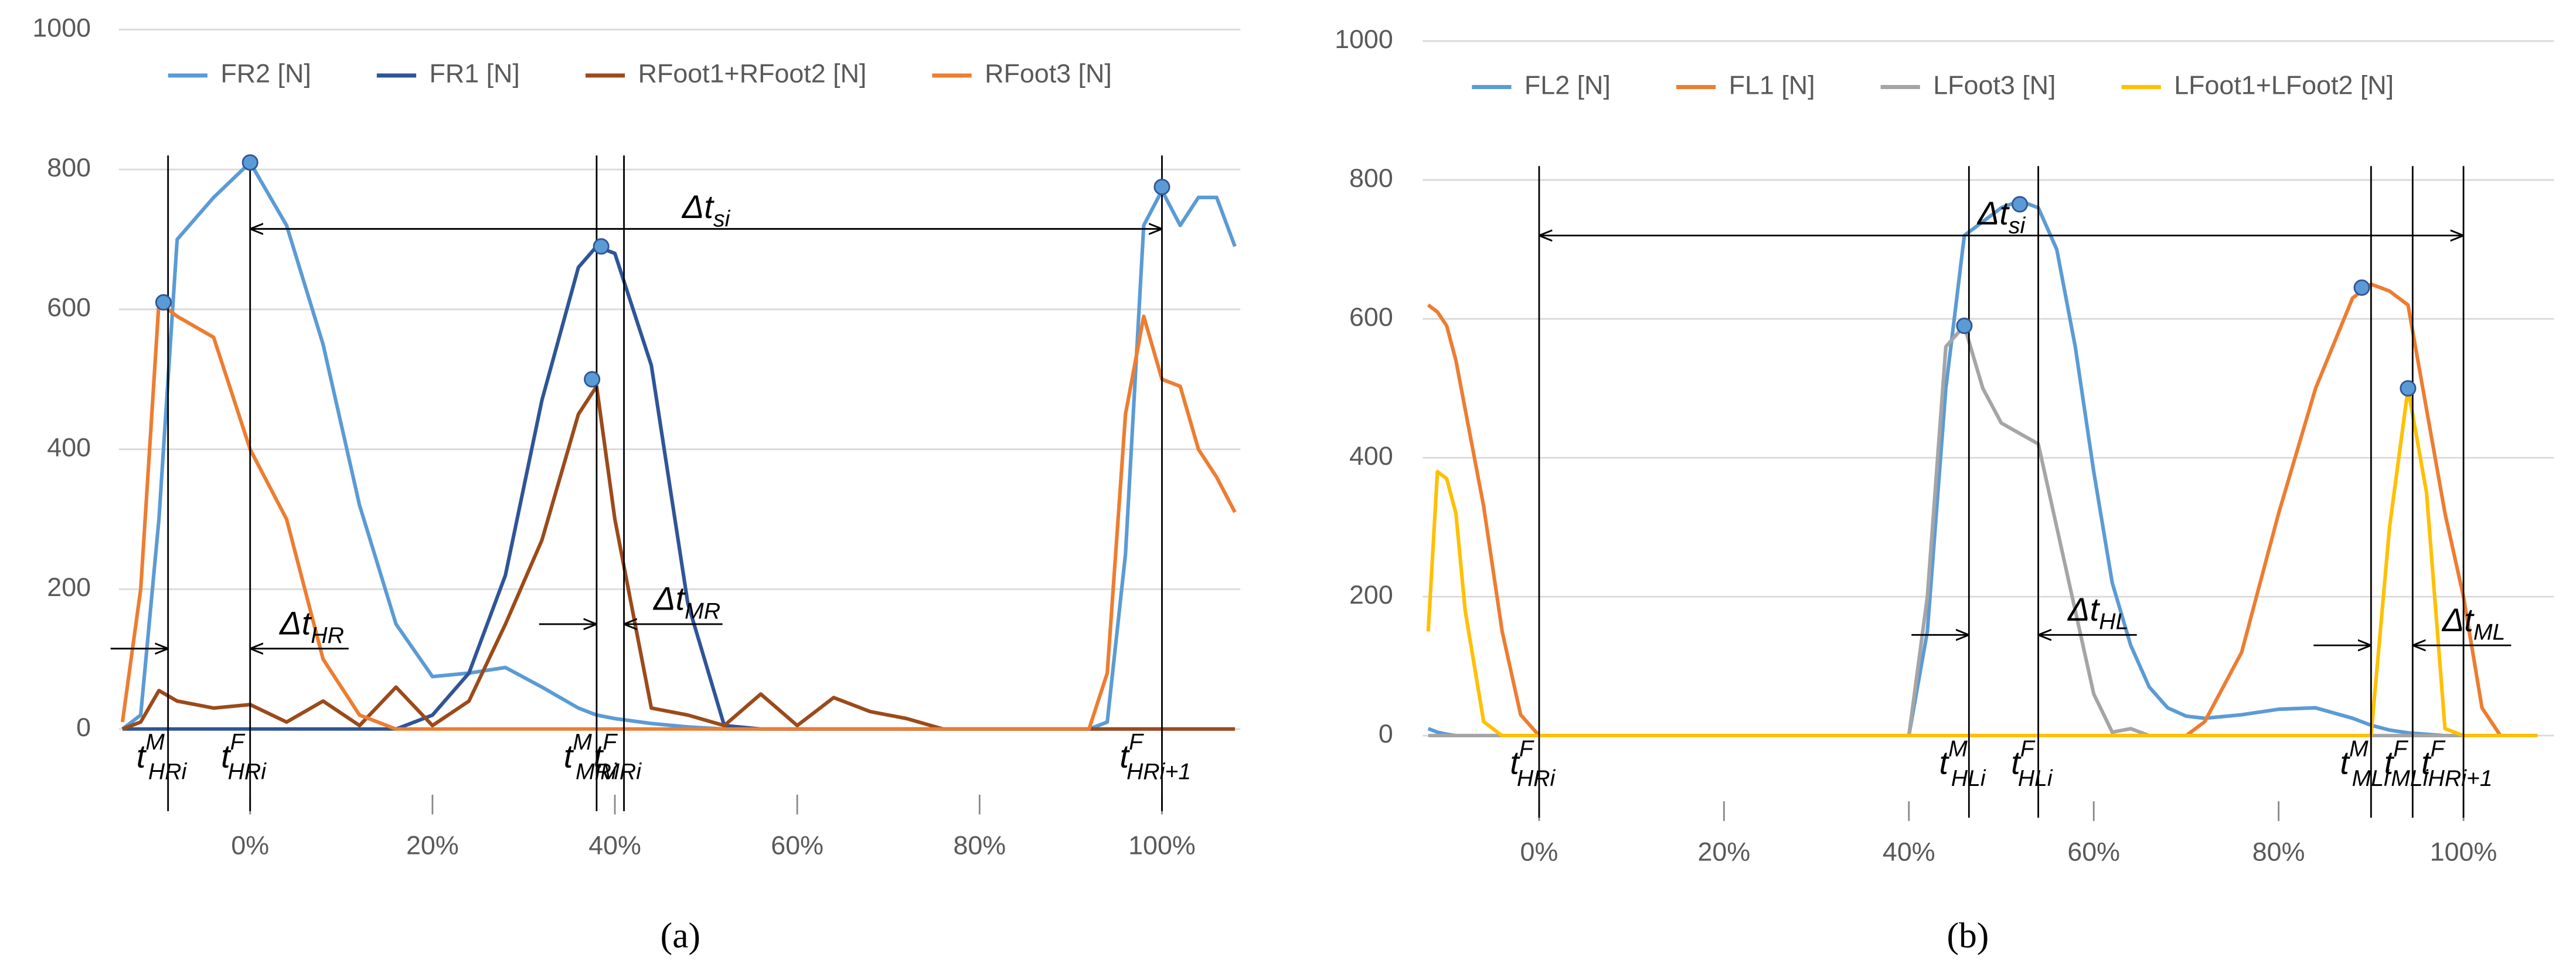  Describe the element at coordinates (1048, 73) in the screenshot. I see `legend-label: RFoot3 [N]` at that location.